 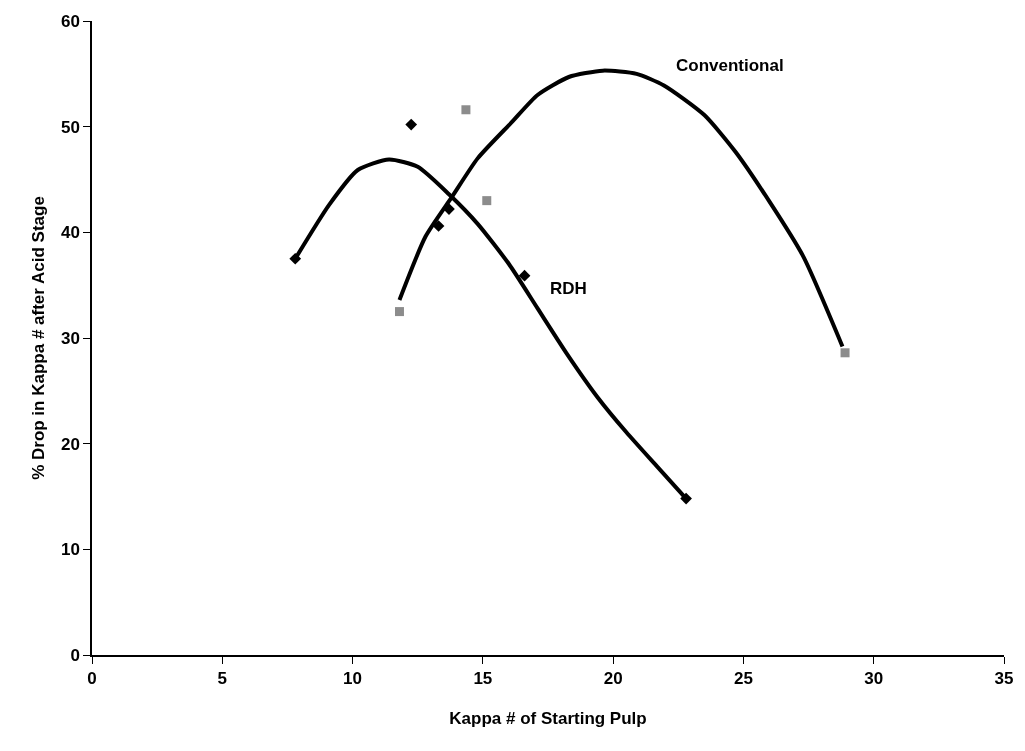 I want to click on y-tick-label: 30, so click(x=70, y=338).